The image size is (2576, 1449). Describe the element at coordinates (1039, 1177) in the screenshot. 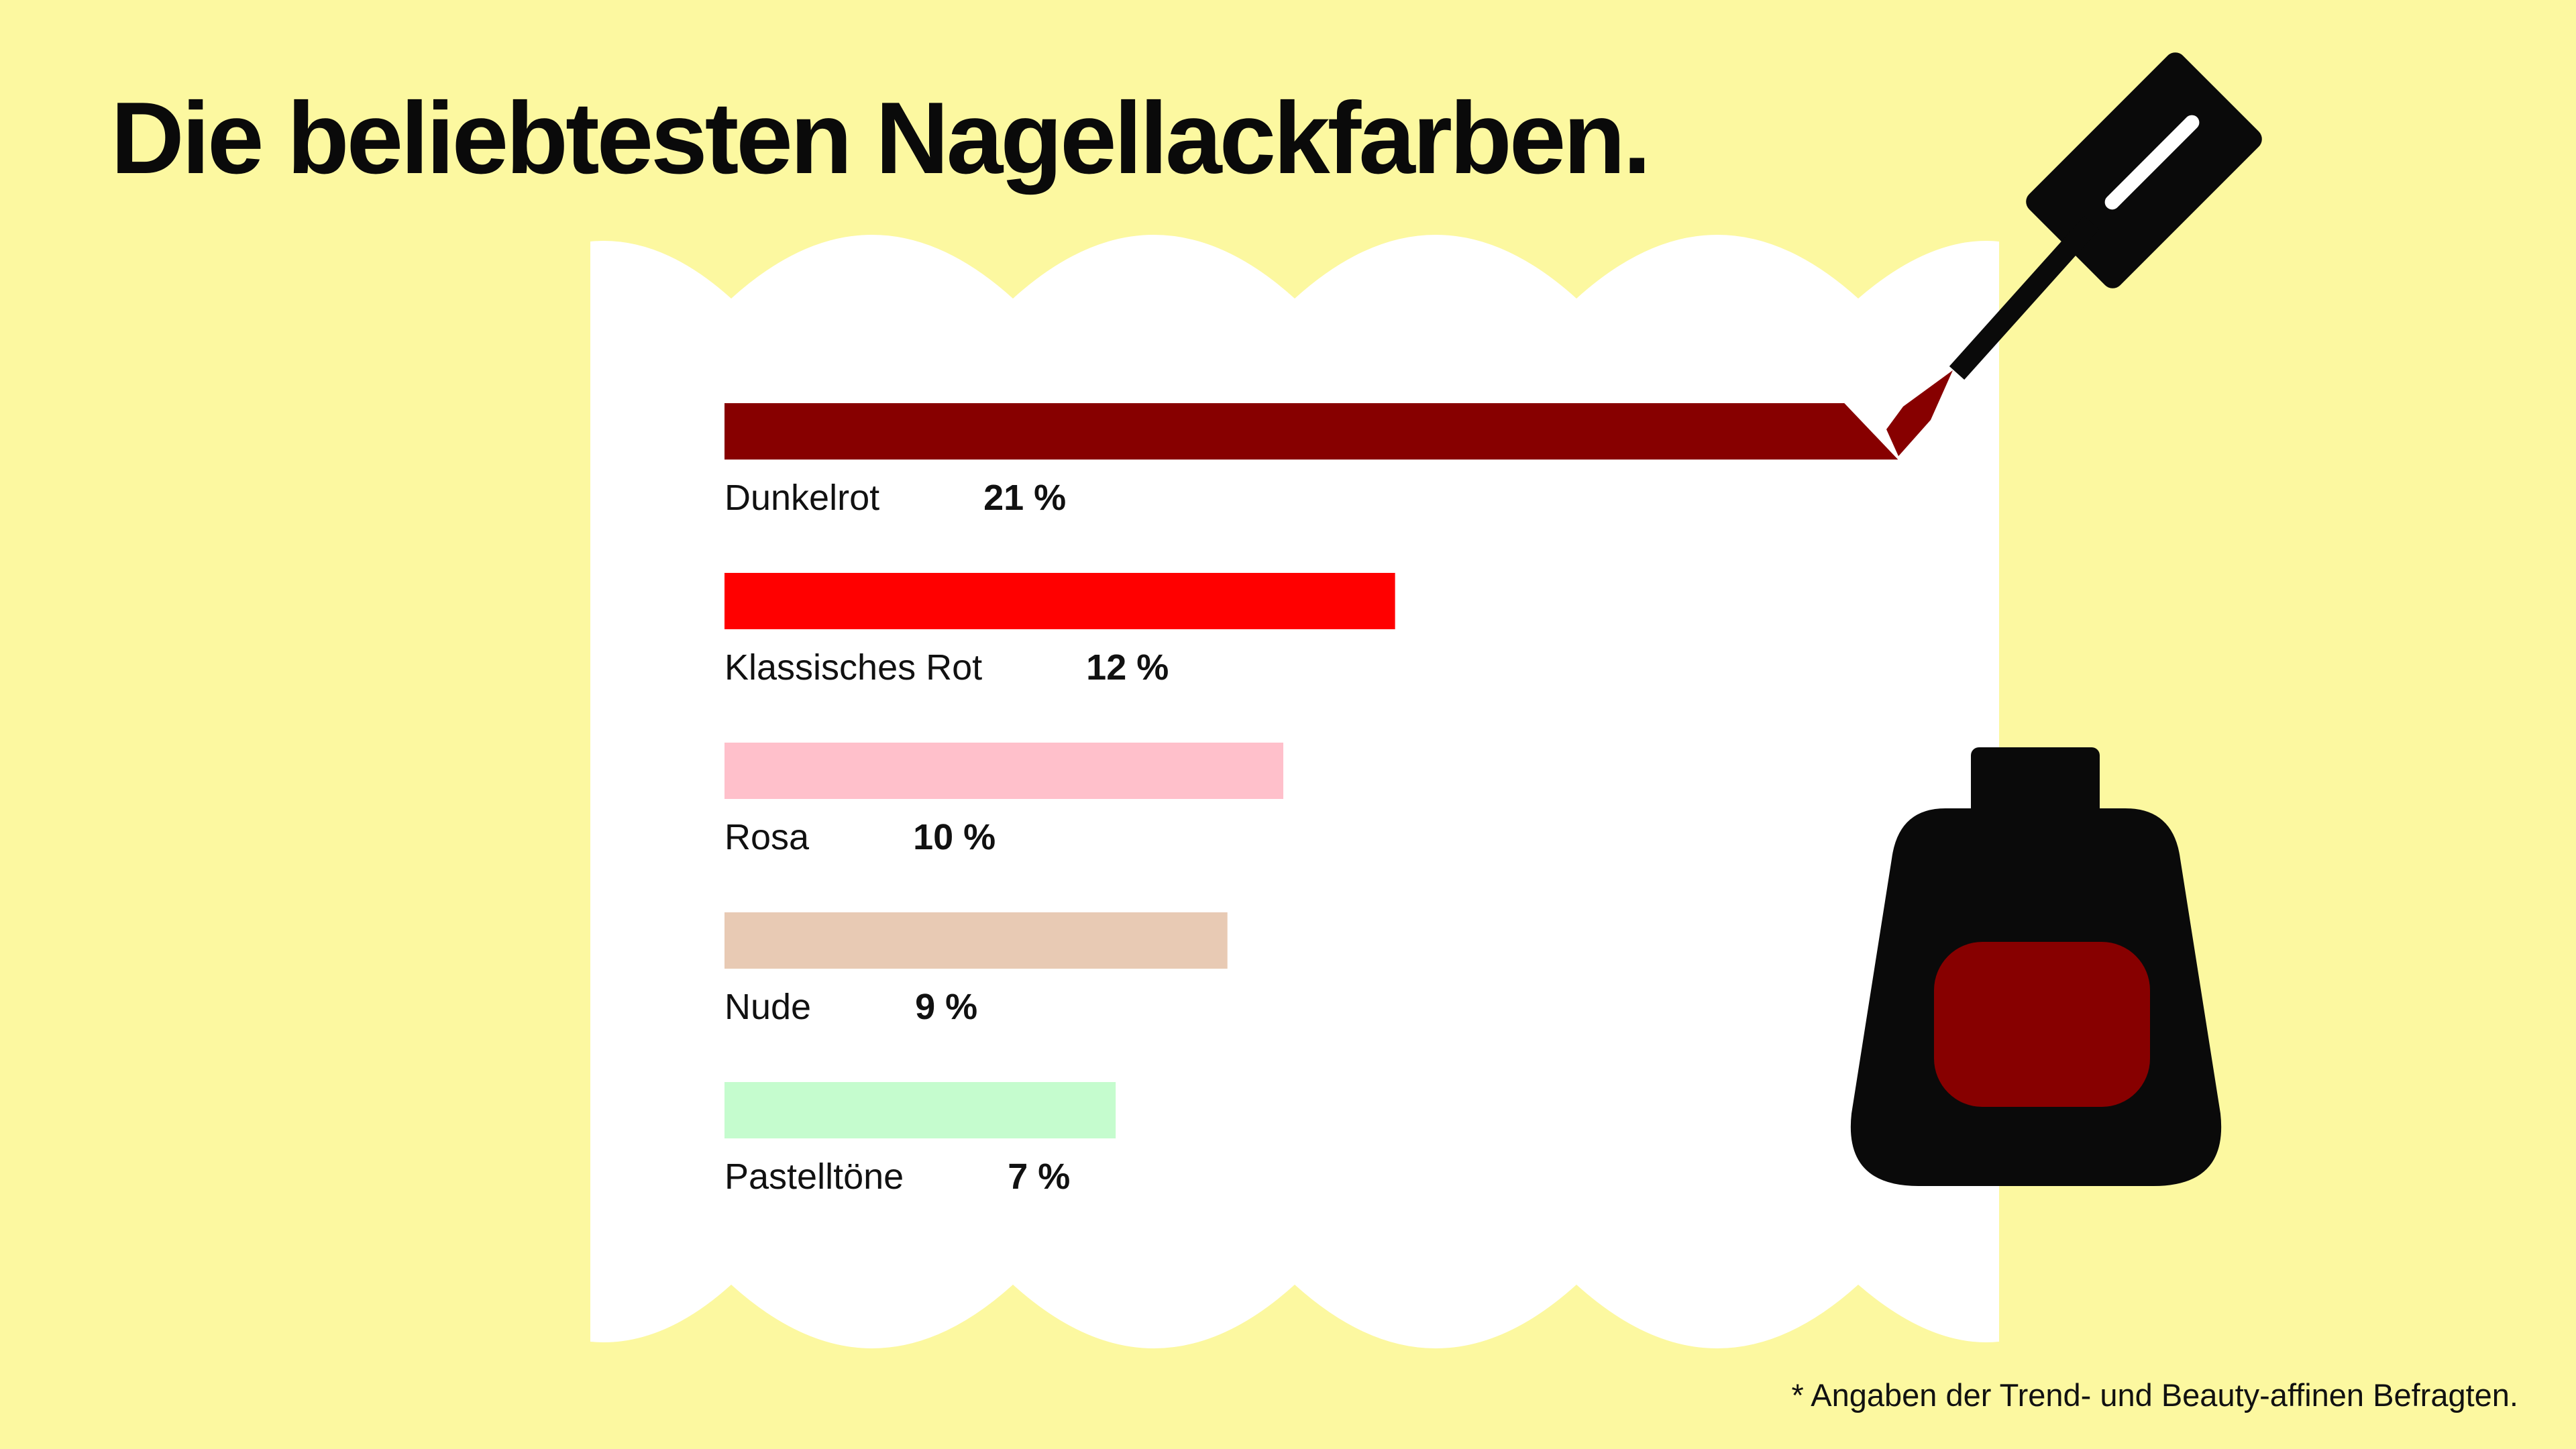

I see `value-label: 7 %` at that location.